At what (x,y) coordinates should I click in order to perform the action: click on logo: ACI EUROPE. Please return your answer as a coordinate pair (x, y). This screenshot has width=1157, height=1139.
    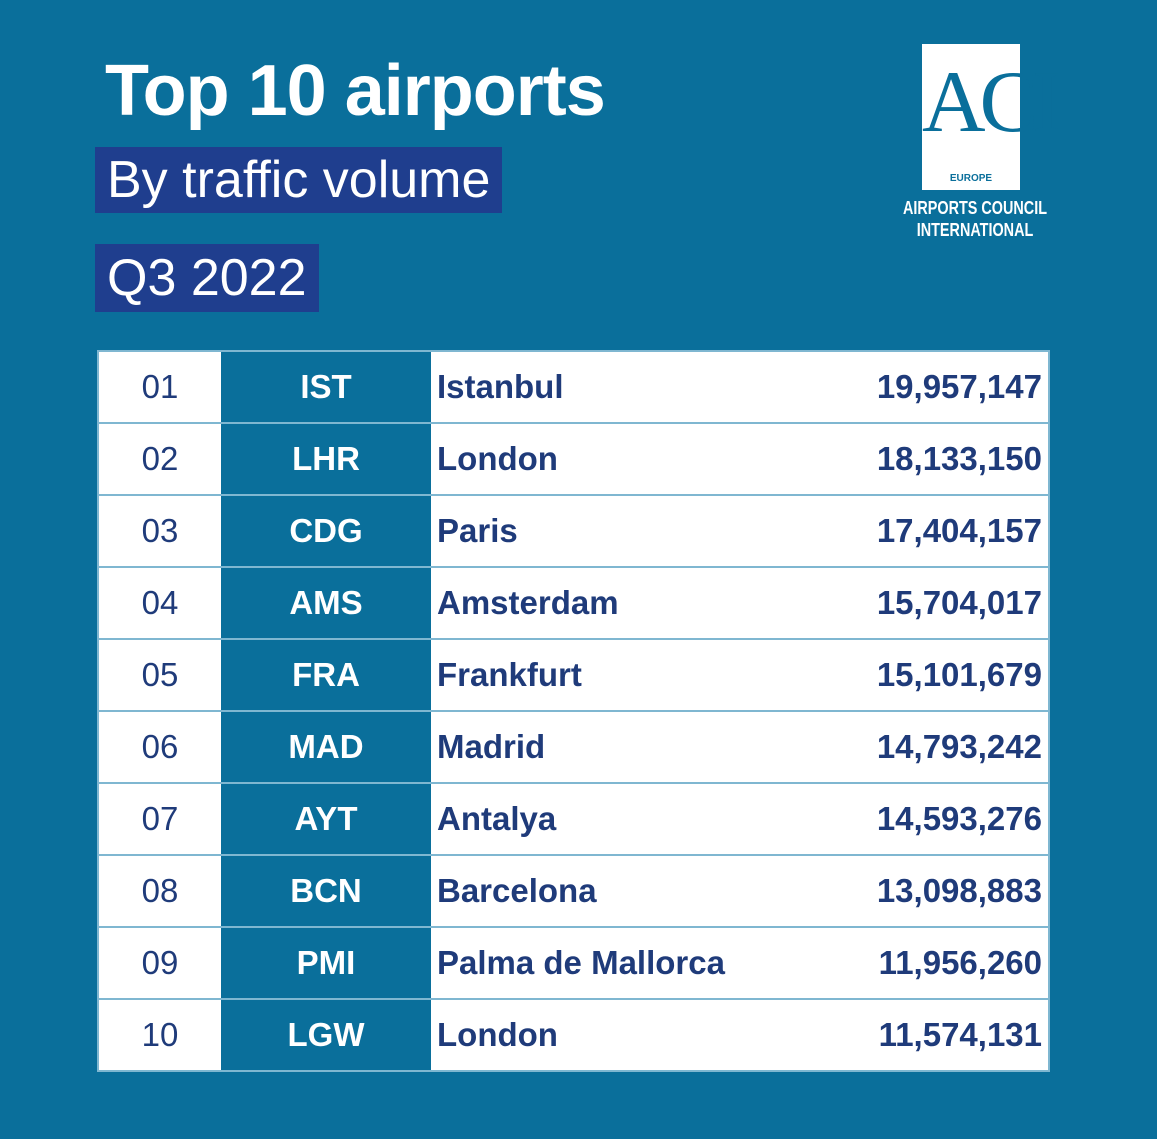
    Looking at the image, I should click on (992, 117).